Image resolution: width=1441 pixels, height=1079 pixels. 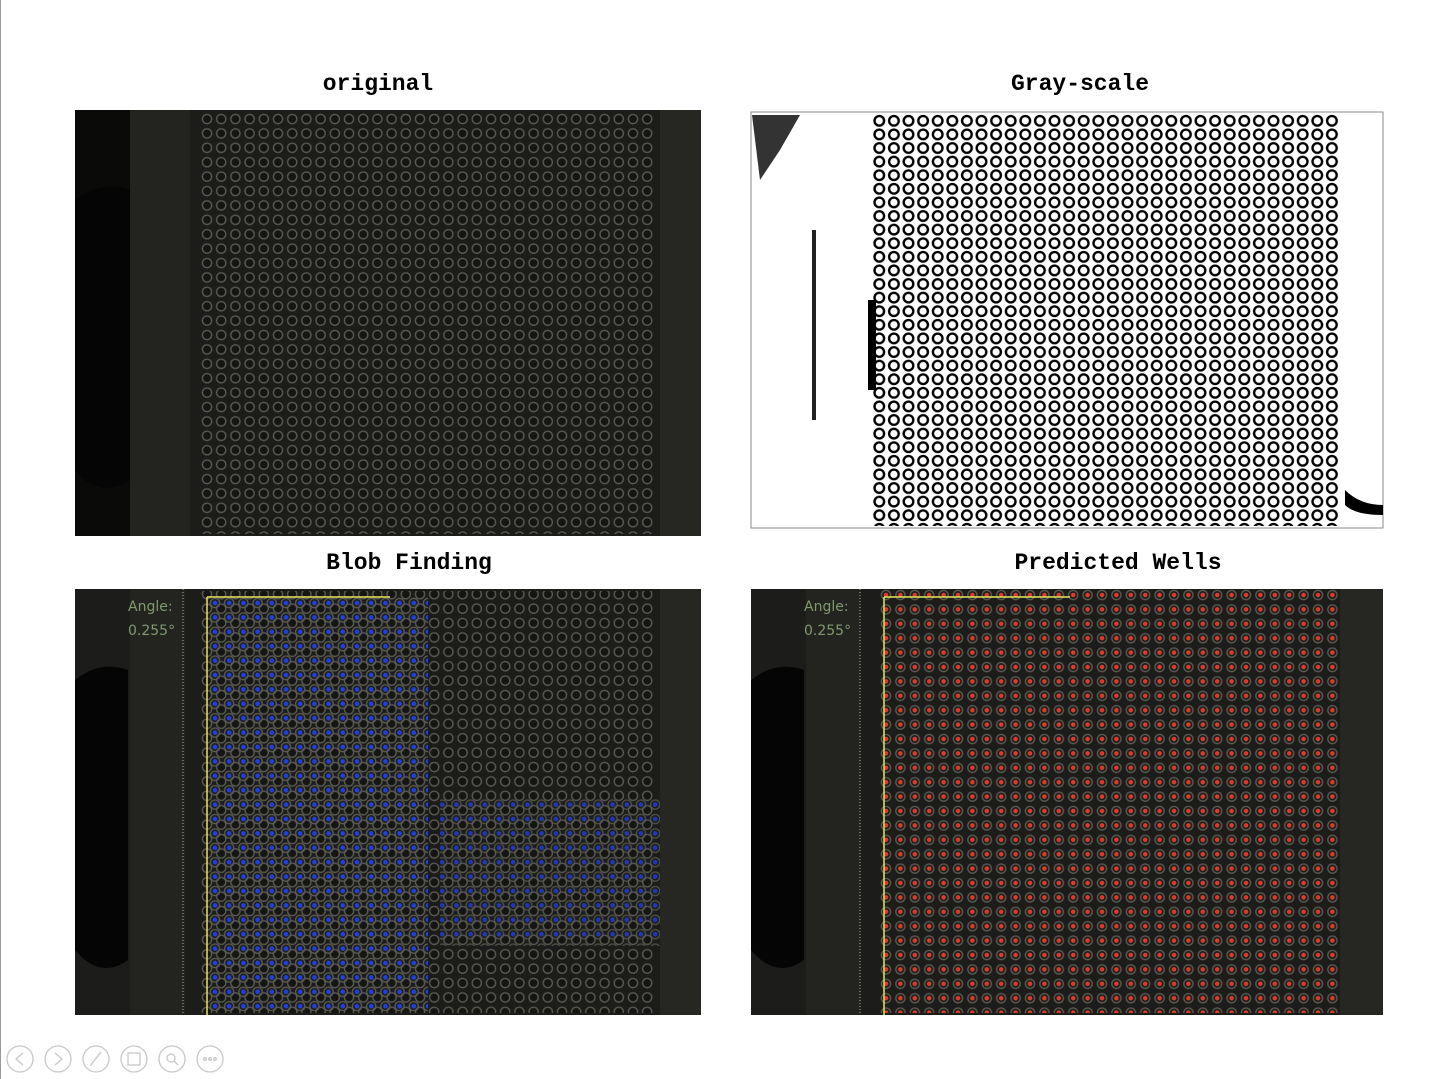 I want to click on prev-button, so click(x=20, y=1059).